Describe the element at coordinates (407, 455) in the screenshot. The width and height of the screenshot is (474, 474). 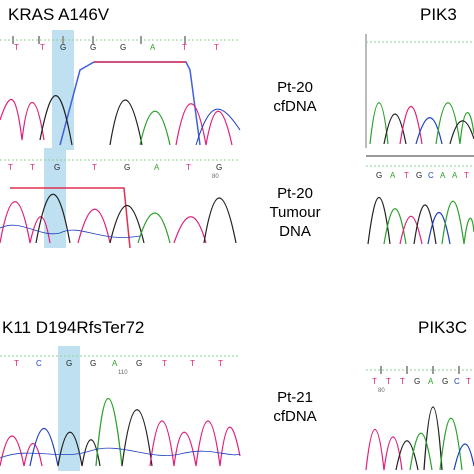
I see `pik3c-trace-g` at that location.